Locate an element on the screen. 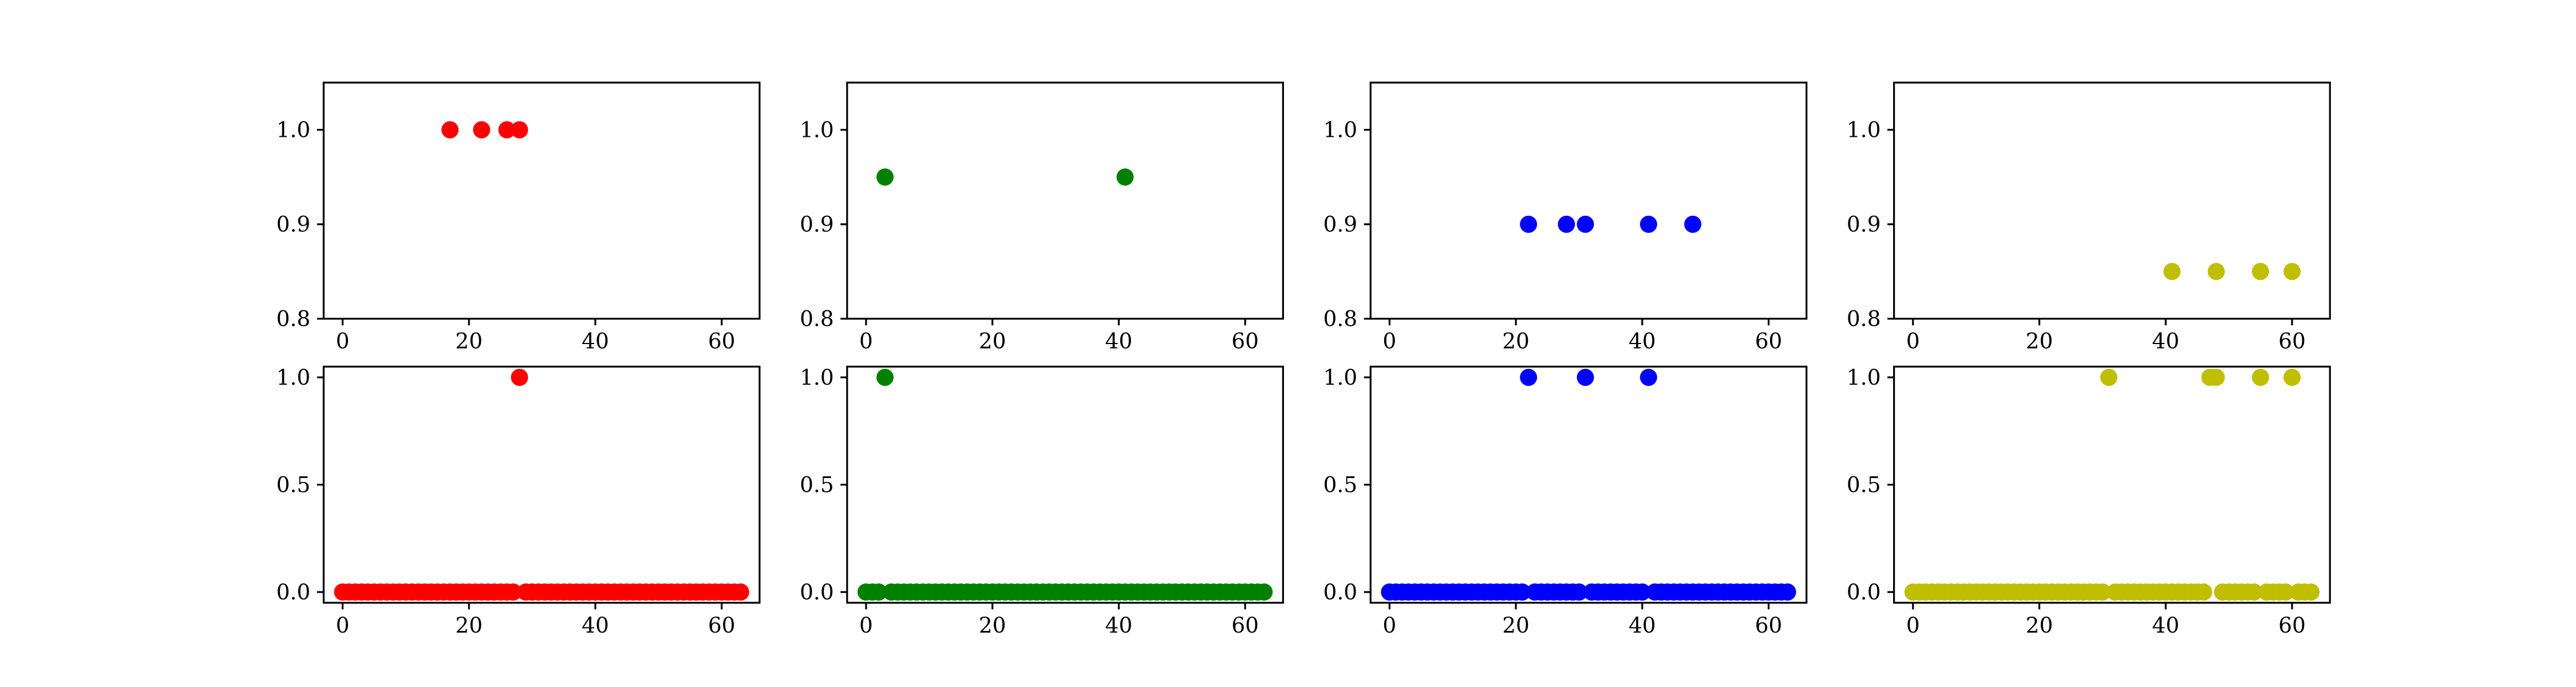 This screenshot has width=2576, height=687. subplot-2-1: 0 20 40 60 0.0 0.5 1.0 is located at coordinates (518, 502).